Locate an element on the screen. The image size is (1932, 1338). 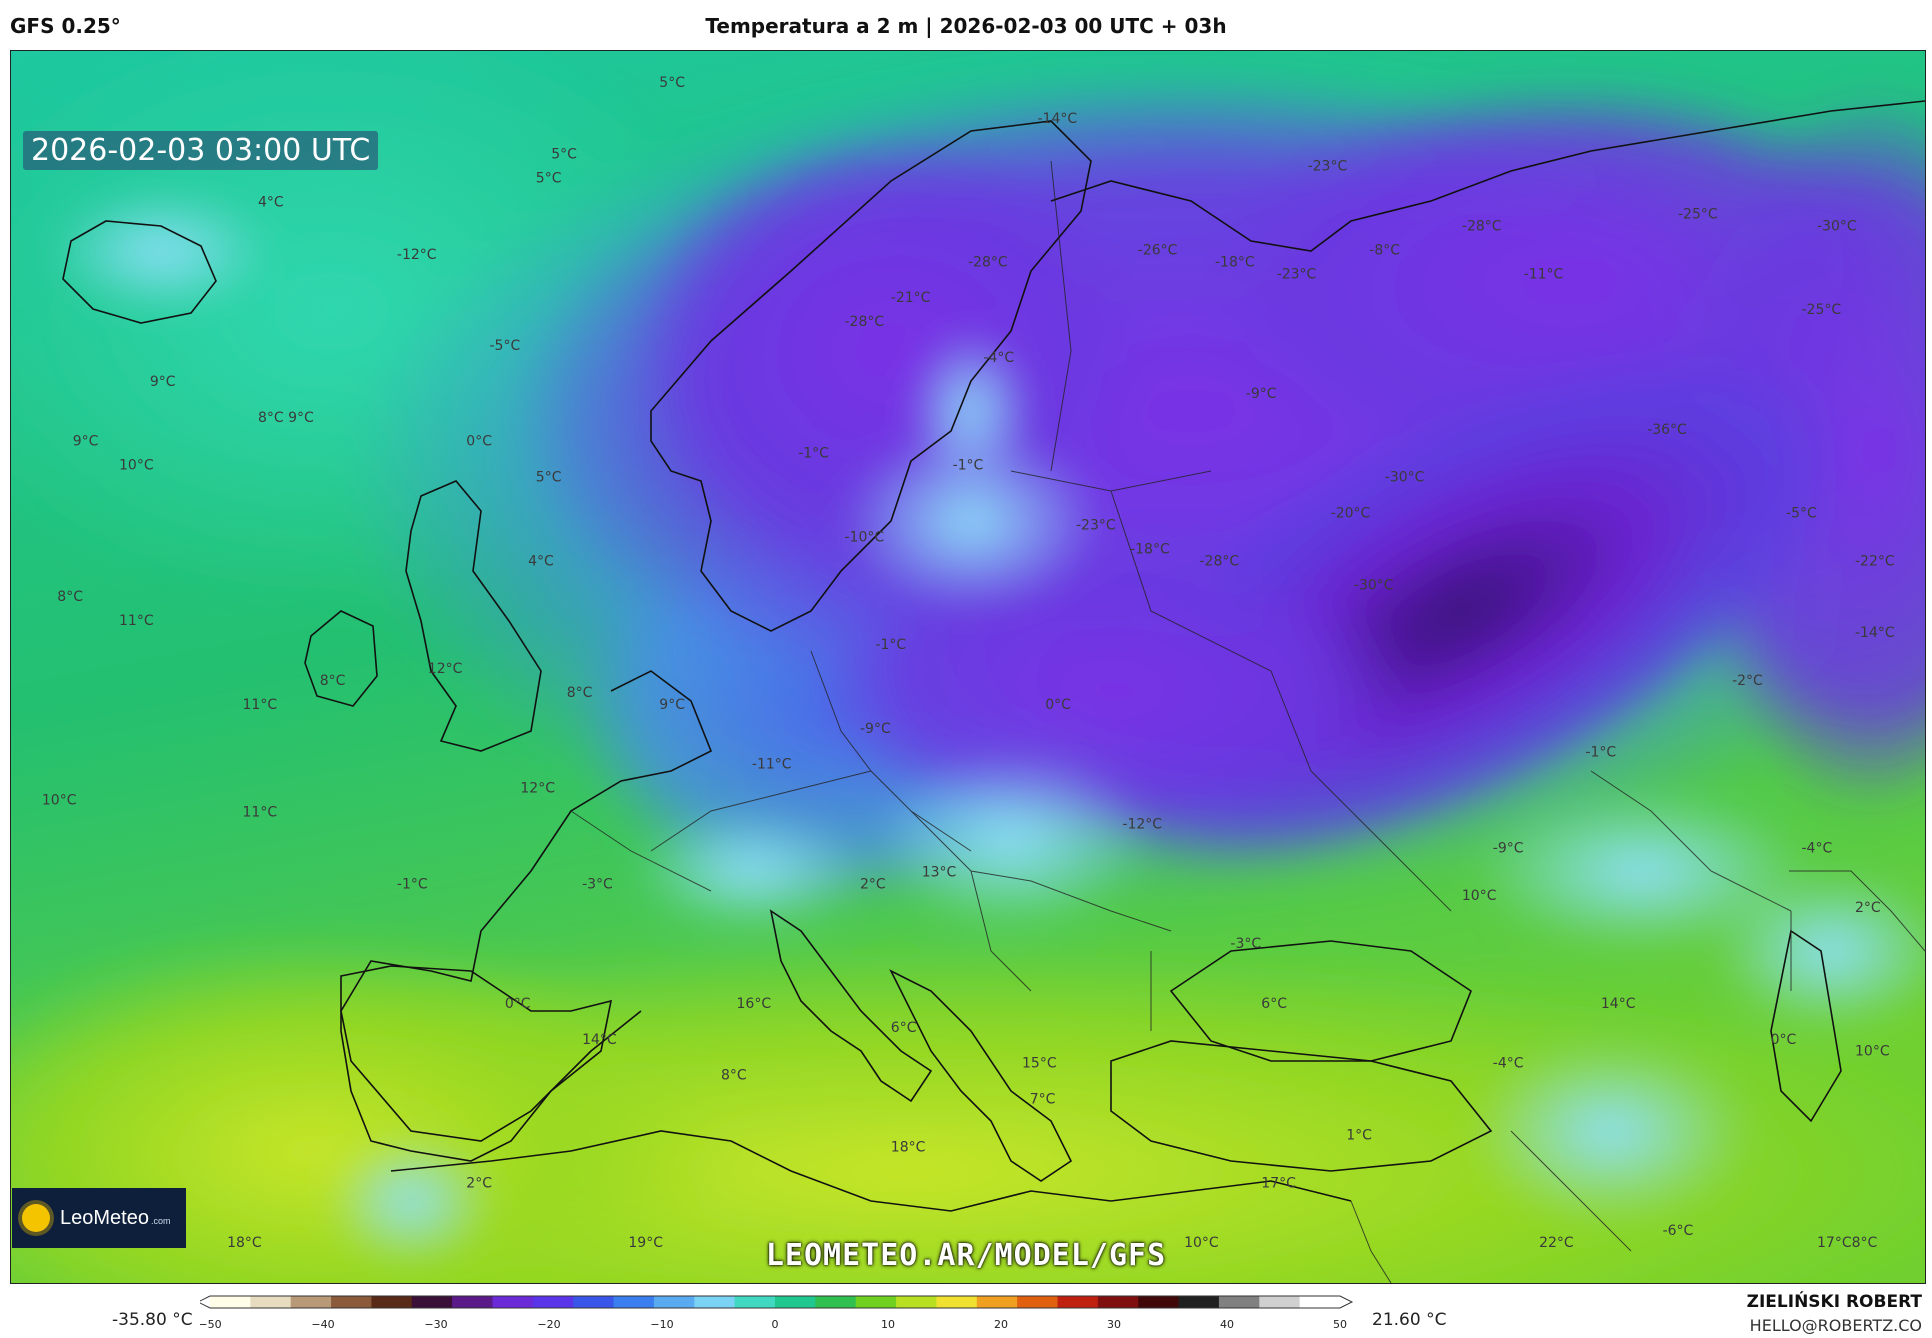
temperature-label: 22°C is located at coordinates (1556, 1243).